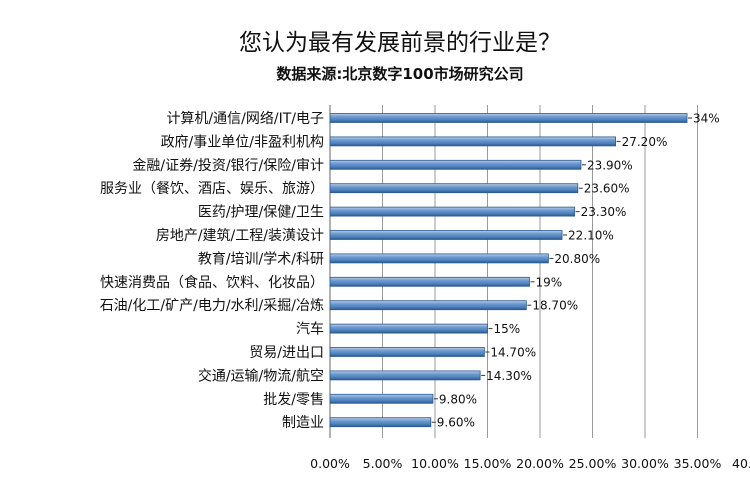 The image size is (750, 500). What do you see at coordinates (706, 119) in the screenshot?
I see `data-label: 34%` at bounding box center [706, 119].